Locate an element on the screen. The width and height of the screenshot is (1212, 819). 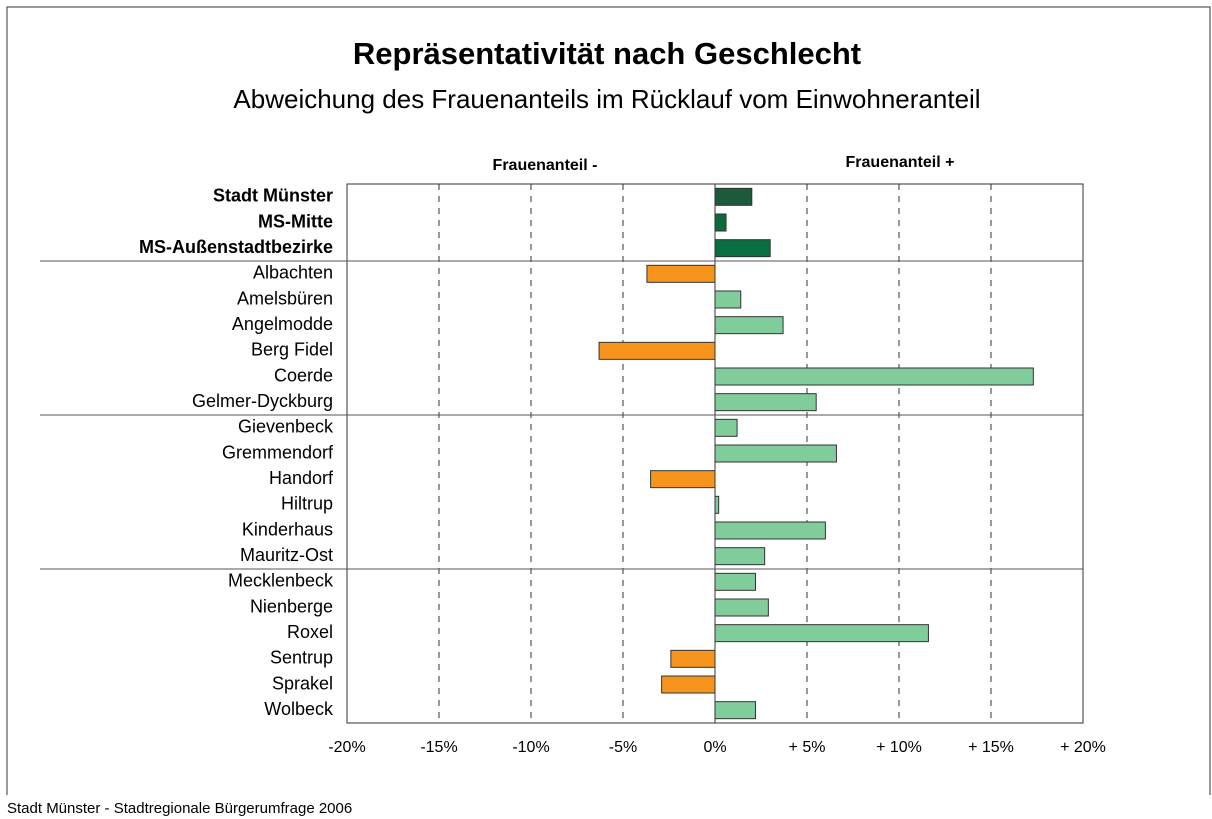
x-tick-label: + 15% is located at coordinates (991, 747).